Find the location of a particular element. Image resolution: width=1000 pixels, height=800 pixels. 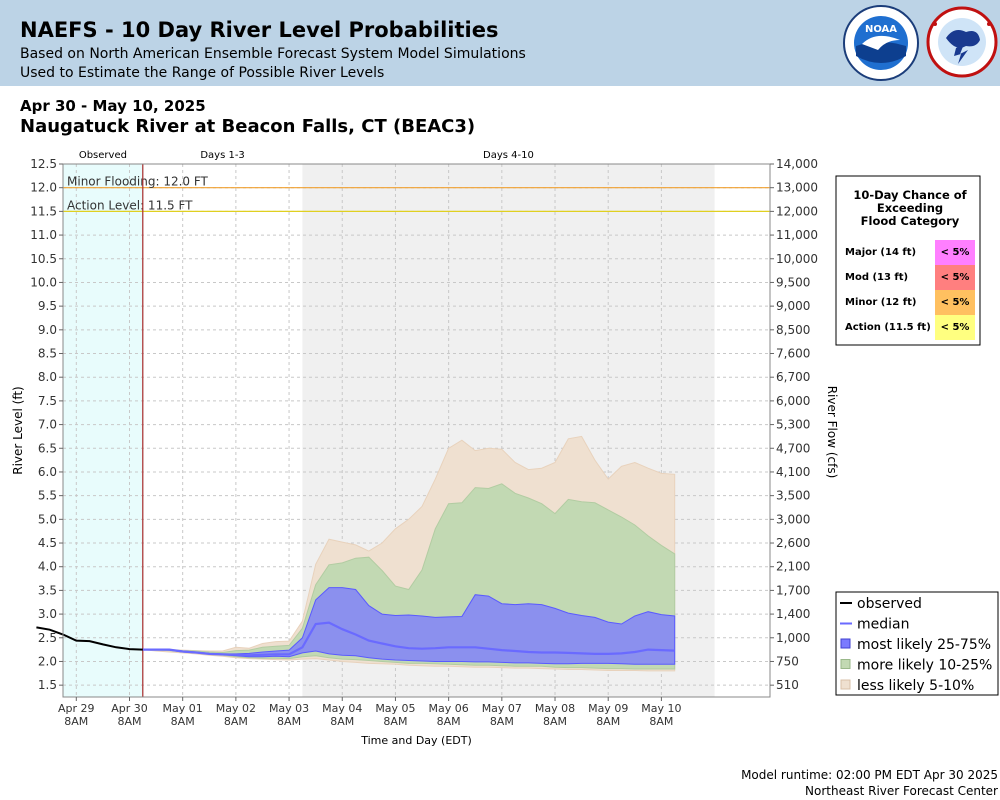

region-label: Observed is located at coordinates (103, 155).